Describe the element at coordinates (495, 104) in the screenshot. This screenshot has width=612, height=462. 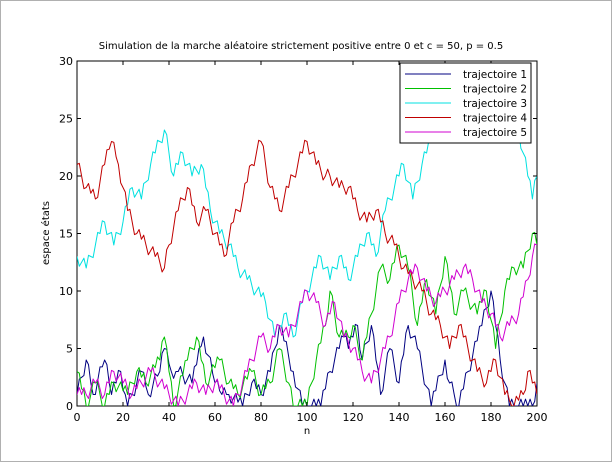
I see `legend-label-3: trajectoire 3` at that location.